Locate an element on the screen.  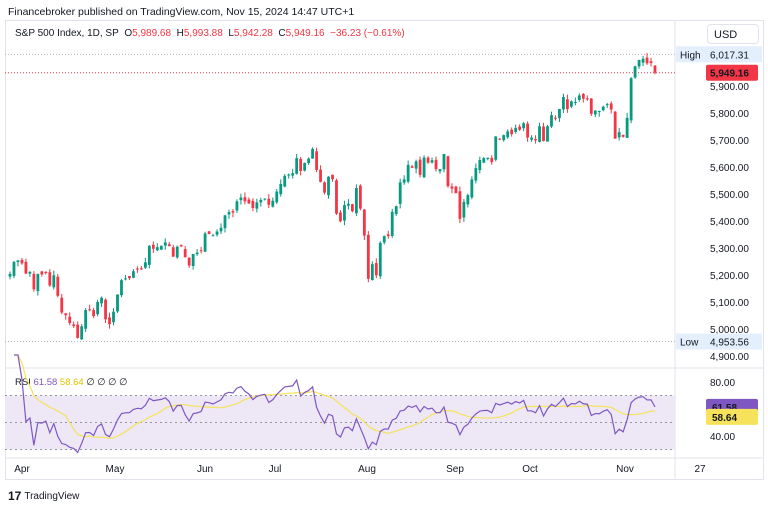
price-tick-label: 5,400.00 is located at coordinates (729, 222).